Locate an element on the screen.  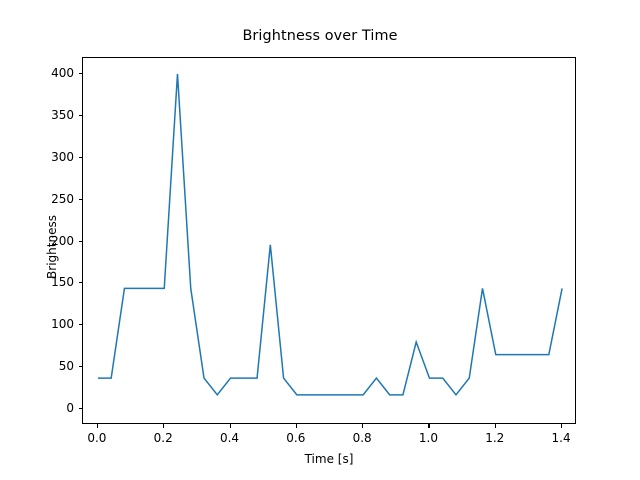
x-tick-label: 0.8 is located at coordinates (362, 438).